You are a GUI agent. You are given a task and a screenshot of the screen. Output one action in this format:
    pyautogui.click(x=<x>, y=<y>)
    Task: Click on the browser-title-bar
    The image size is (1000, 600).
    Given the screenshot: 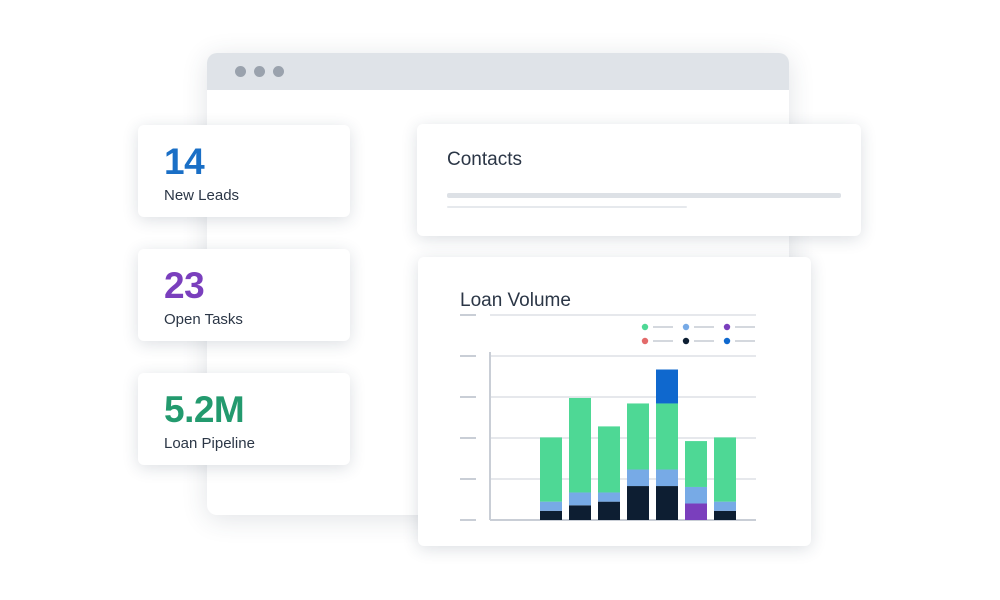 What is the action you would take?
    pyautogui.click(x=498, y=71)
    